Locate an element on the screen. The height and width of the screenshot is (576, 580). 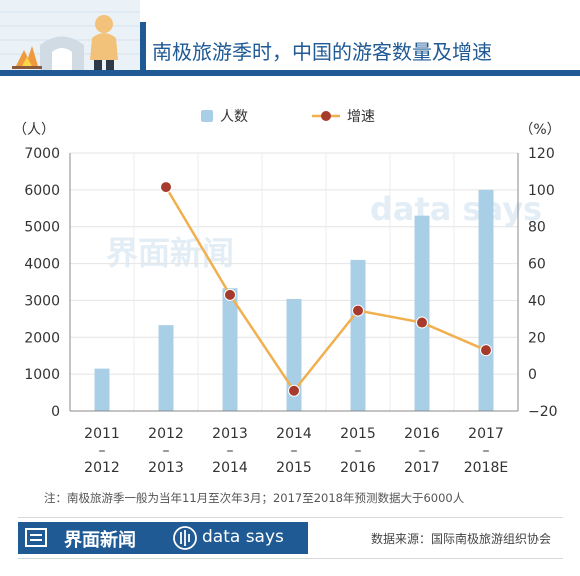
left-tick-label: 5000 is located at coordinates (42, 228).